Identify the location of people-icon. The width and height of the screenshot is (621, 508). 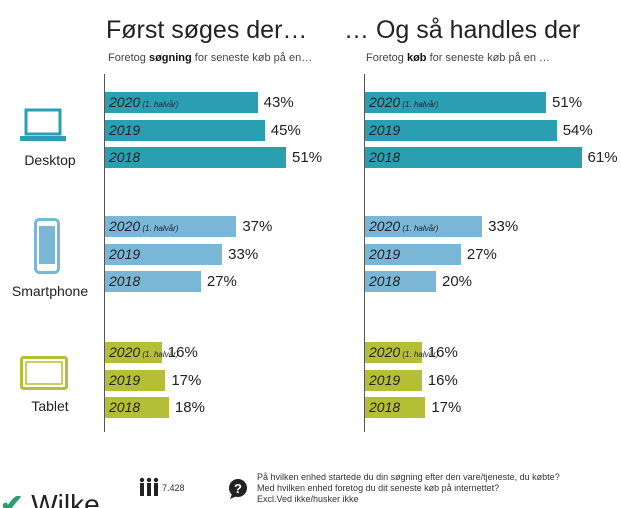
(149, 486).